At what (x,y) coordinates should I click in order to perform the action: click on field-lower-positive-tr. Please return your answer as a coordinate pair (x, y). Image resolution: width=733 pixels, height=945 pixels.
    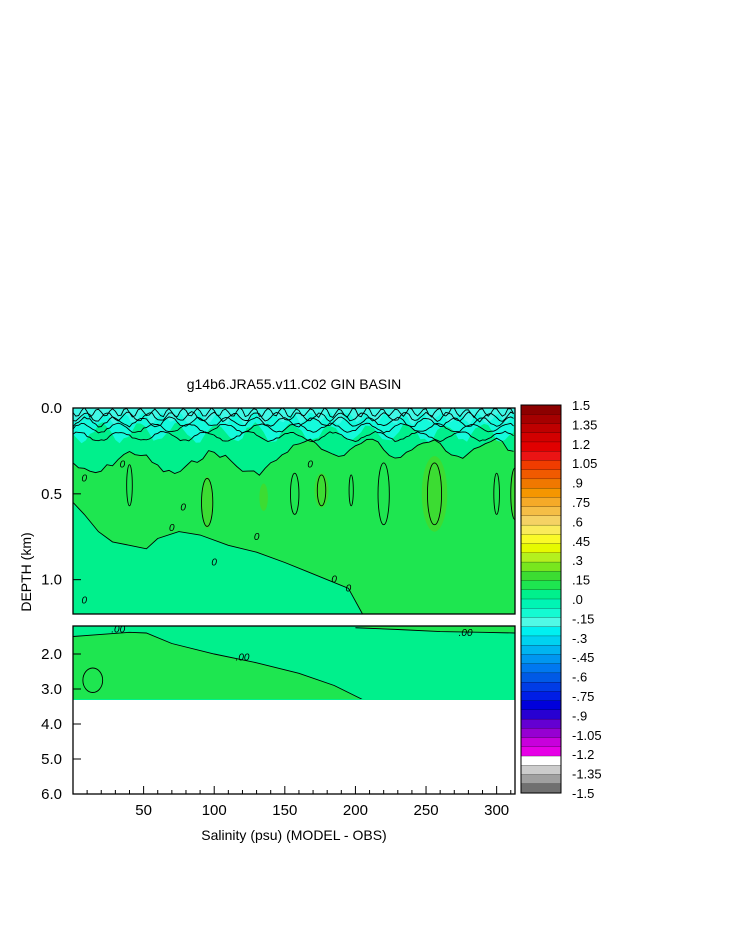
    Looking at the image, I should click on (435, 629).